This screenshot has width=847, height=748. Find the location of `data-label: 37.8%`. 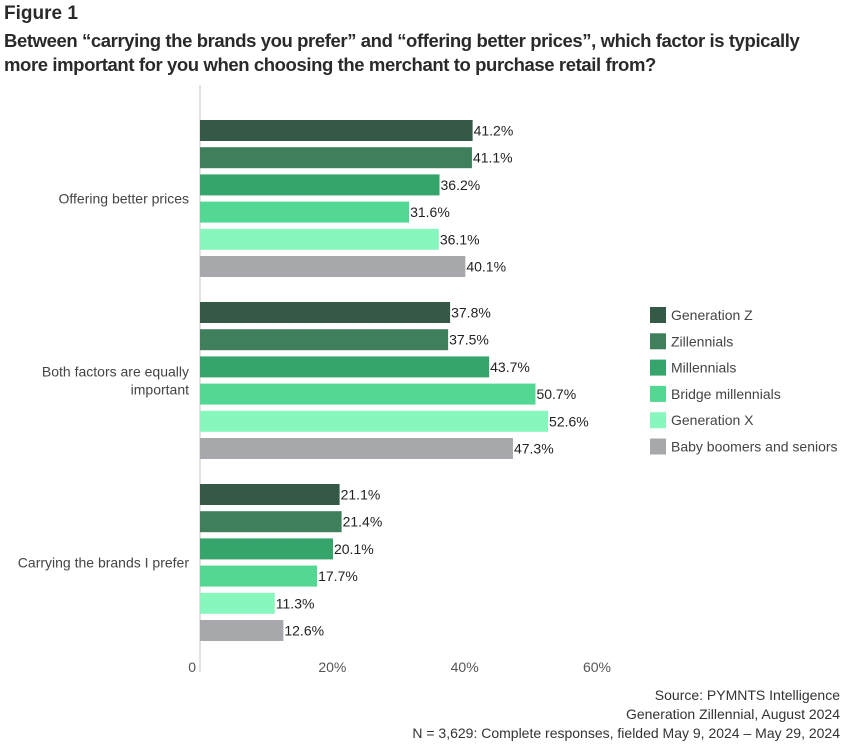

data-label: 37.8% is located at coordinates (471, 313).